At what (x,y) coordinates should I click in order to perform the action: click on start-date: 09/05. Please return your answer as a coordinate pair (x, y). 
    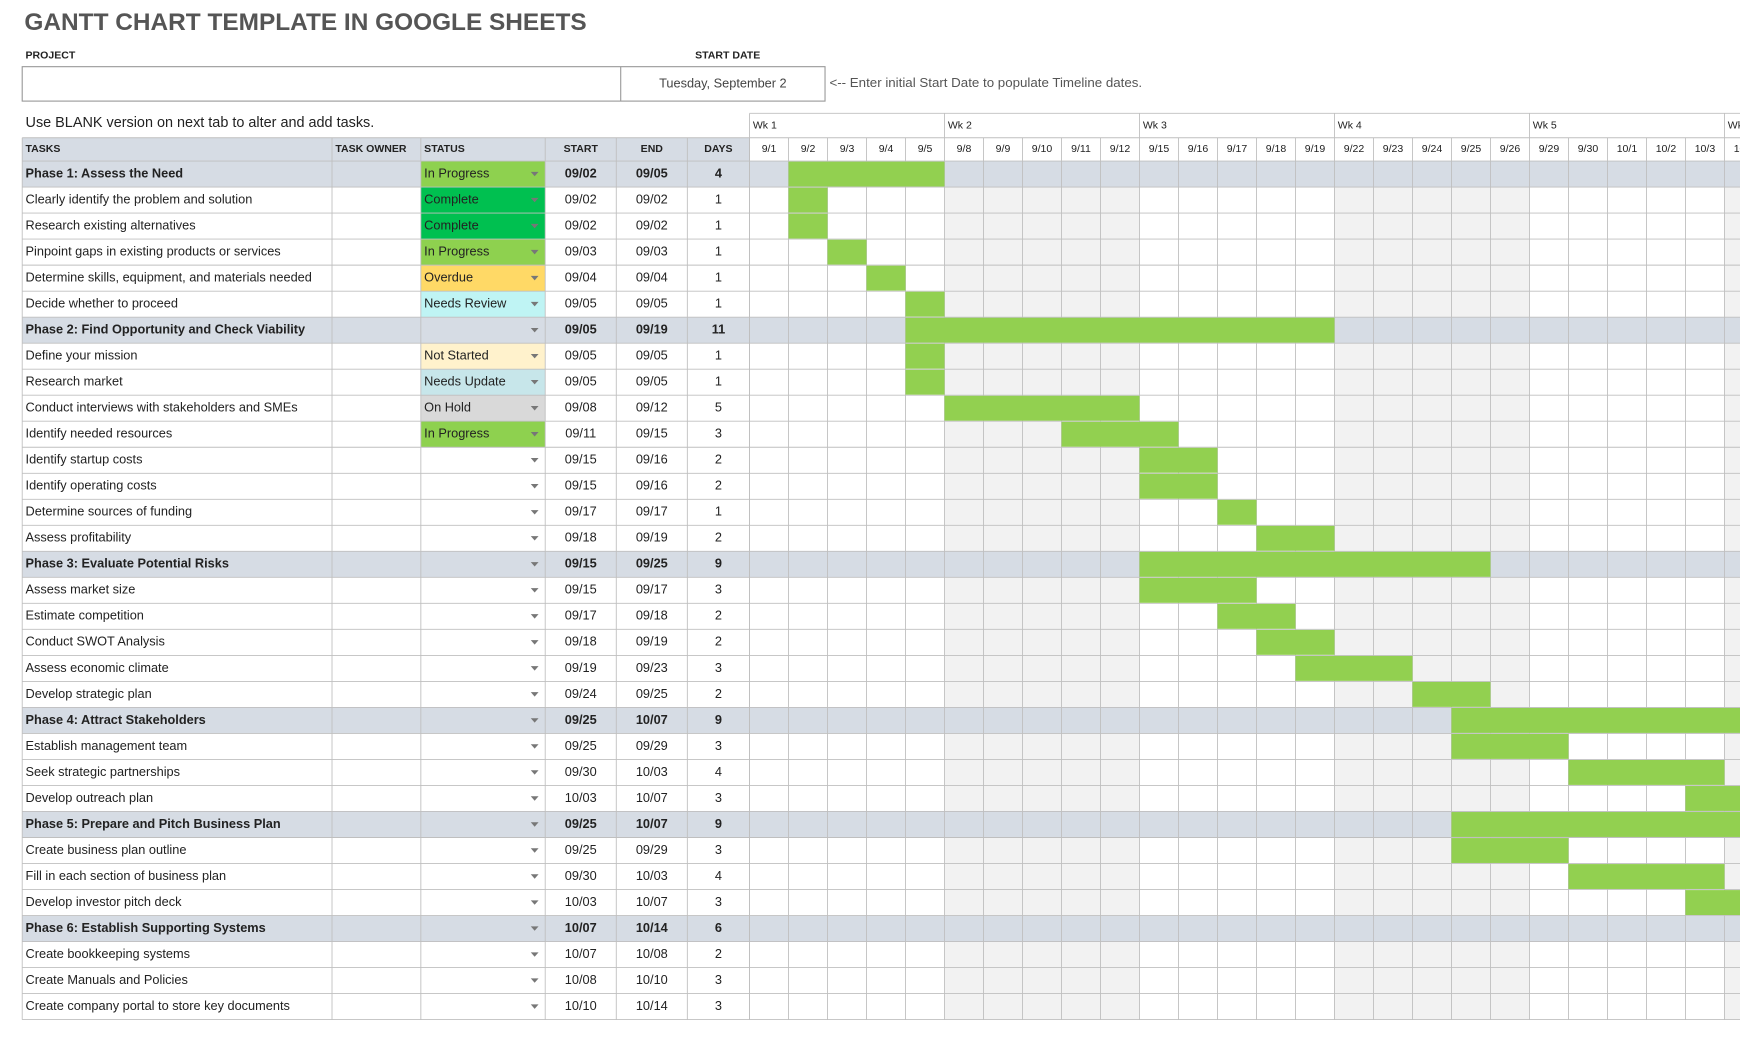
    Looking at the image, I should click on (581, 329).